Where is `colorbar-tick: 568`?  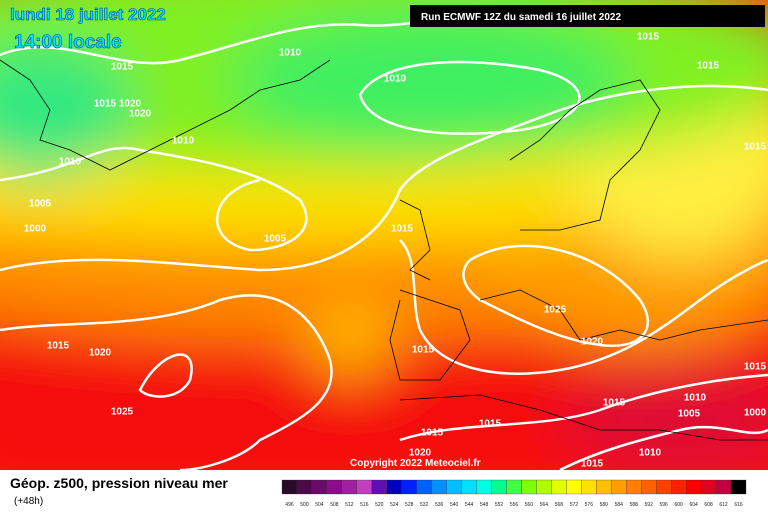 colorbar-tick: 568 is located at coordinates (559, 505).